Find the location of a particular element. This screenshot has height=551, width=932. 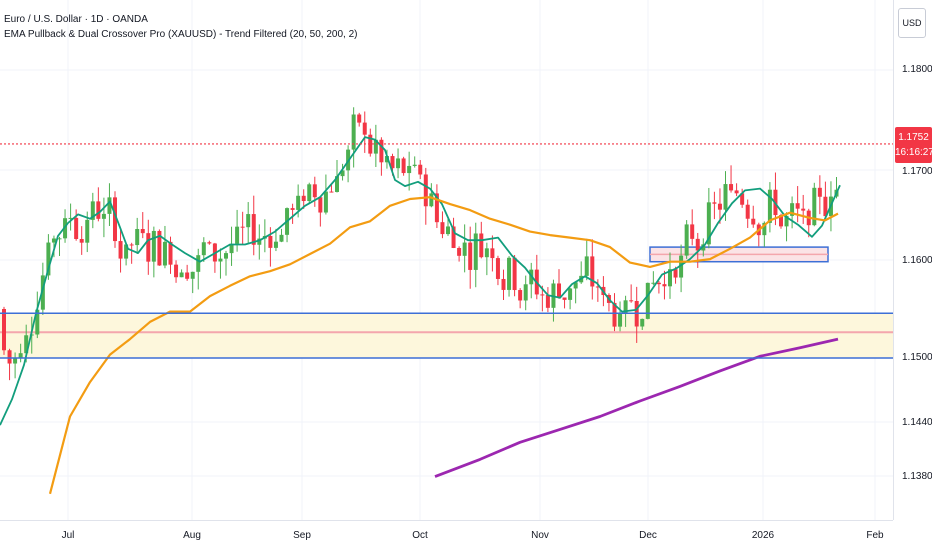

time-tick: Oct is located at coordinates (420, 535).